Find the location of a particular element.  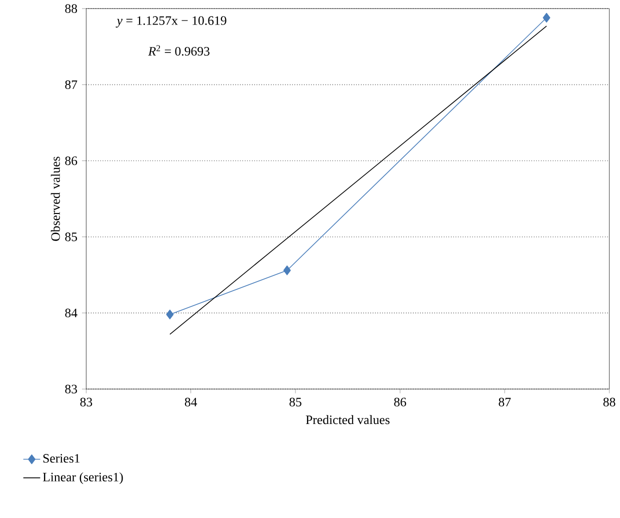

annotation: y = 1.1257x − 10.619 is located at coordinates (171, 22).